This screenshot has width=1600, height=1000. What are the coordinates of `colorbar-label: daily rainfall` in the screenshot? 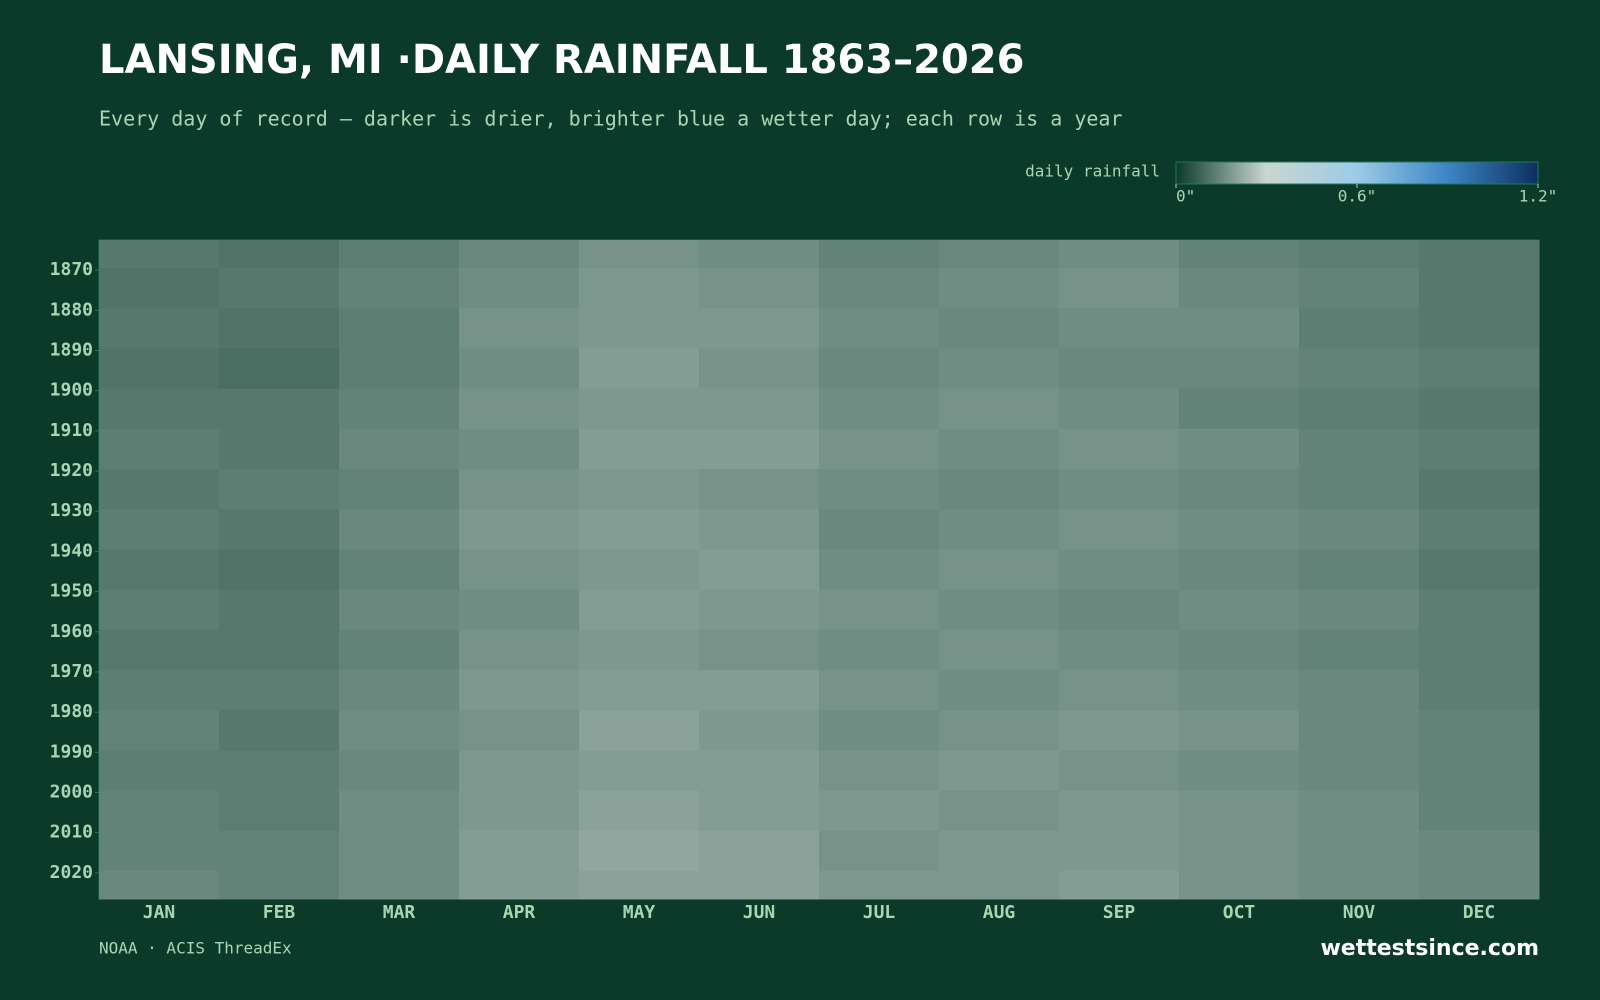 It's located at (1092, 171).